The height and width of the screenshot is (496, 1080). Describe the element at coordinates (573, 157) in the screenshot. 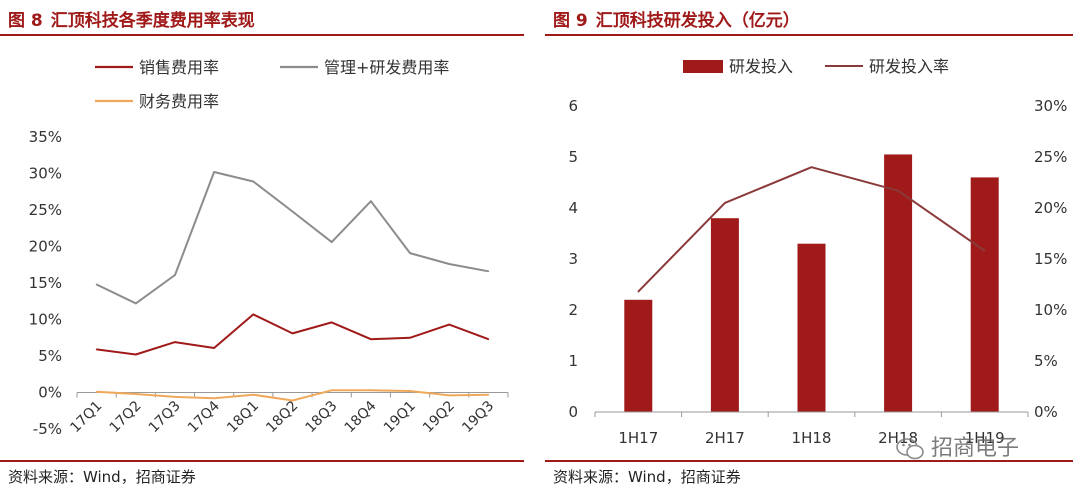

I see `y-left-tick-label: 5` at that location.